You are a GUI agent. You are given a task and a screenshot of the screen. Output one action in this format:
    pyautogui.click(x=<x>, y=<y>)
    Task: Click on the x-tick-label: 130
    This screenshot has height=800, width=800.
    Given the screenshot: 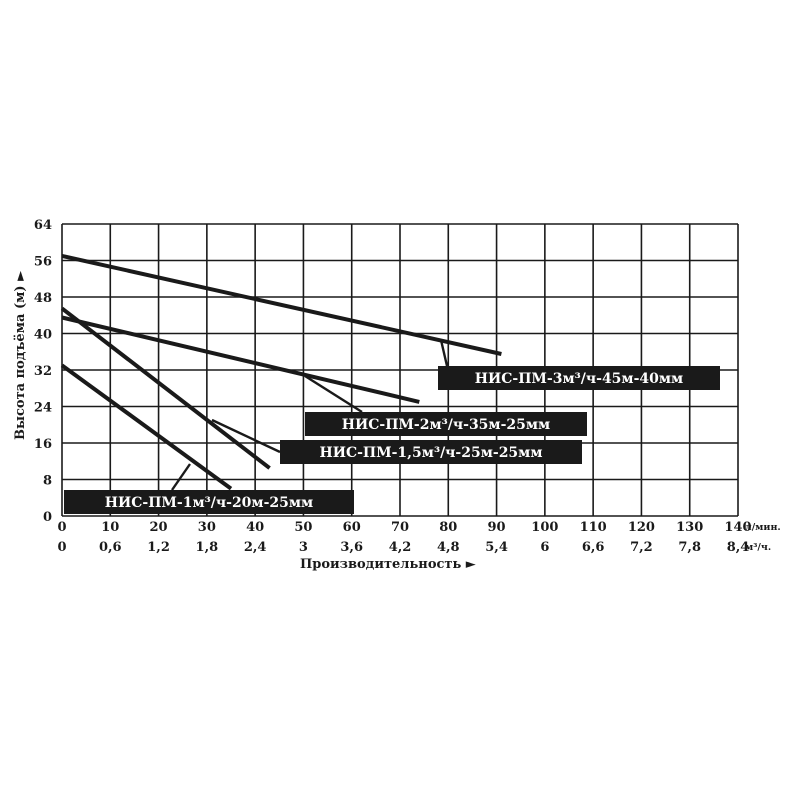 What is the action you would take?
    pyautogui.click(x=689, y=527)
    